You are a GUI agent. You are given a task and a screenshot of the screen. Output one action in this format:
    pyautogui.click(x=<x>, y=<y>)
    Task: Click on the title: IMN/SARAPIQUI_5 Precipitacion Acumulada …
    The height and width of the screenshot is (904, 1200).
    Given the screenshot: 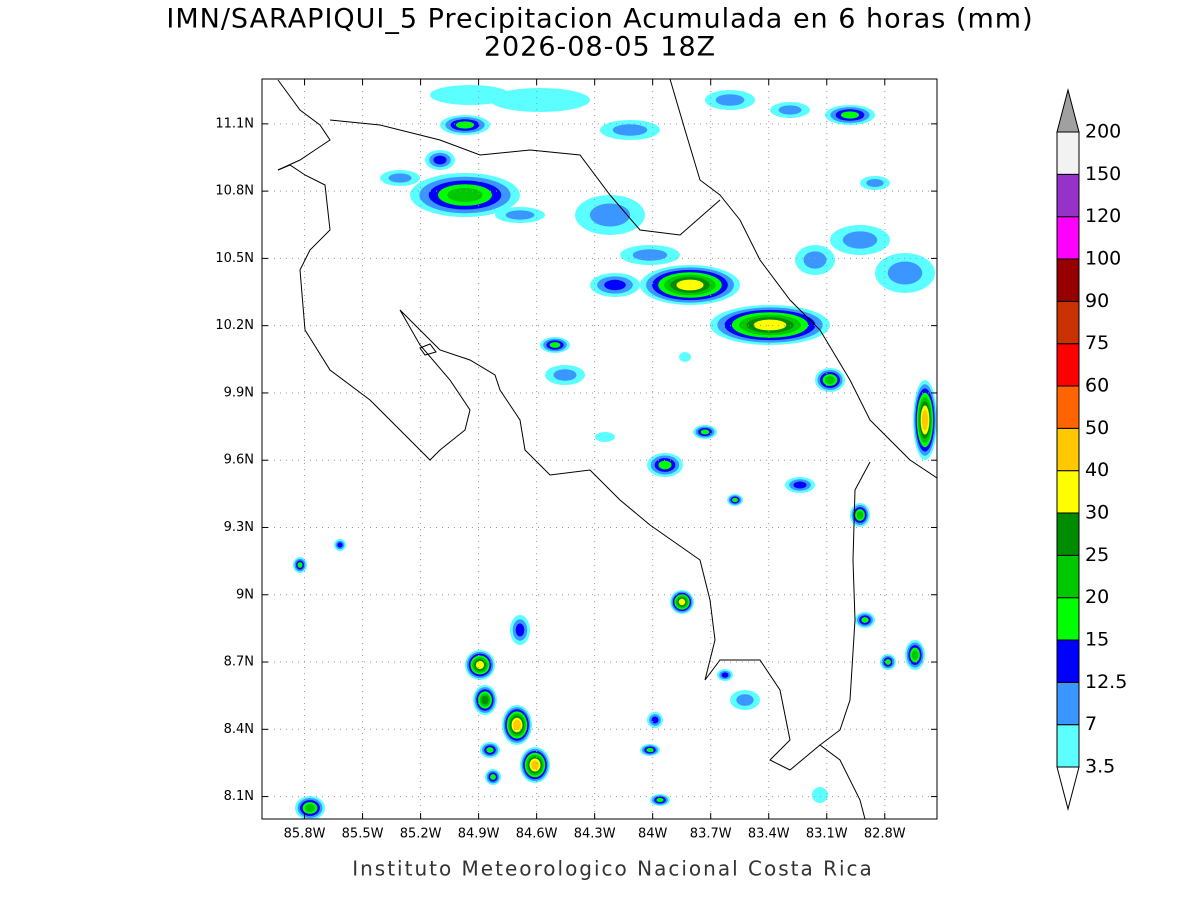 What is the action you would take?
    pyautogui.click(x=599, y=19)
    